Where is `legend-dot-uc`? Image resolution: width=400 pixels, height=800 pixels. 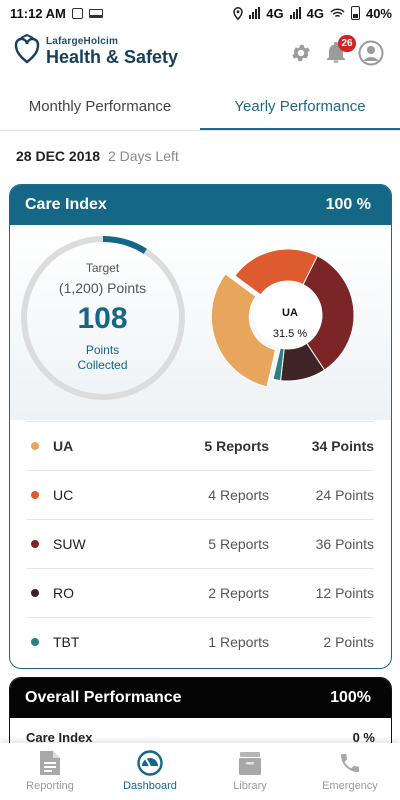
legend-dot-uc is located at coordinates (35, 495).